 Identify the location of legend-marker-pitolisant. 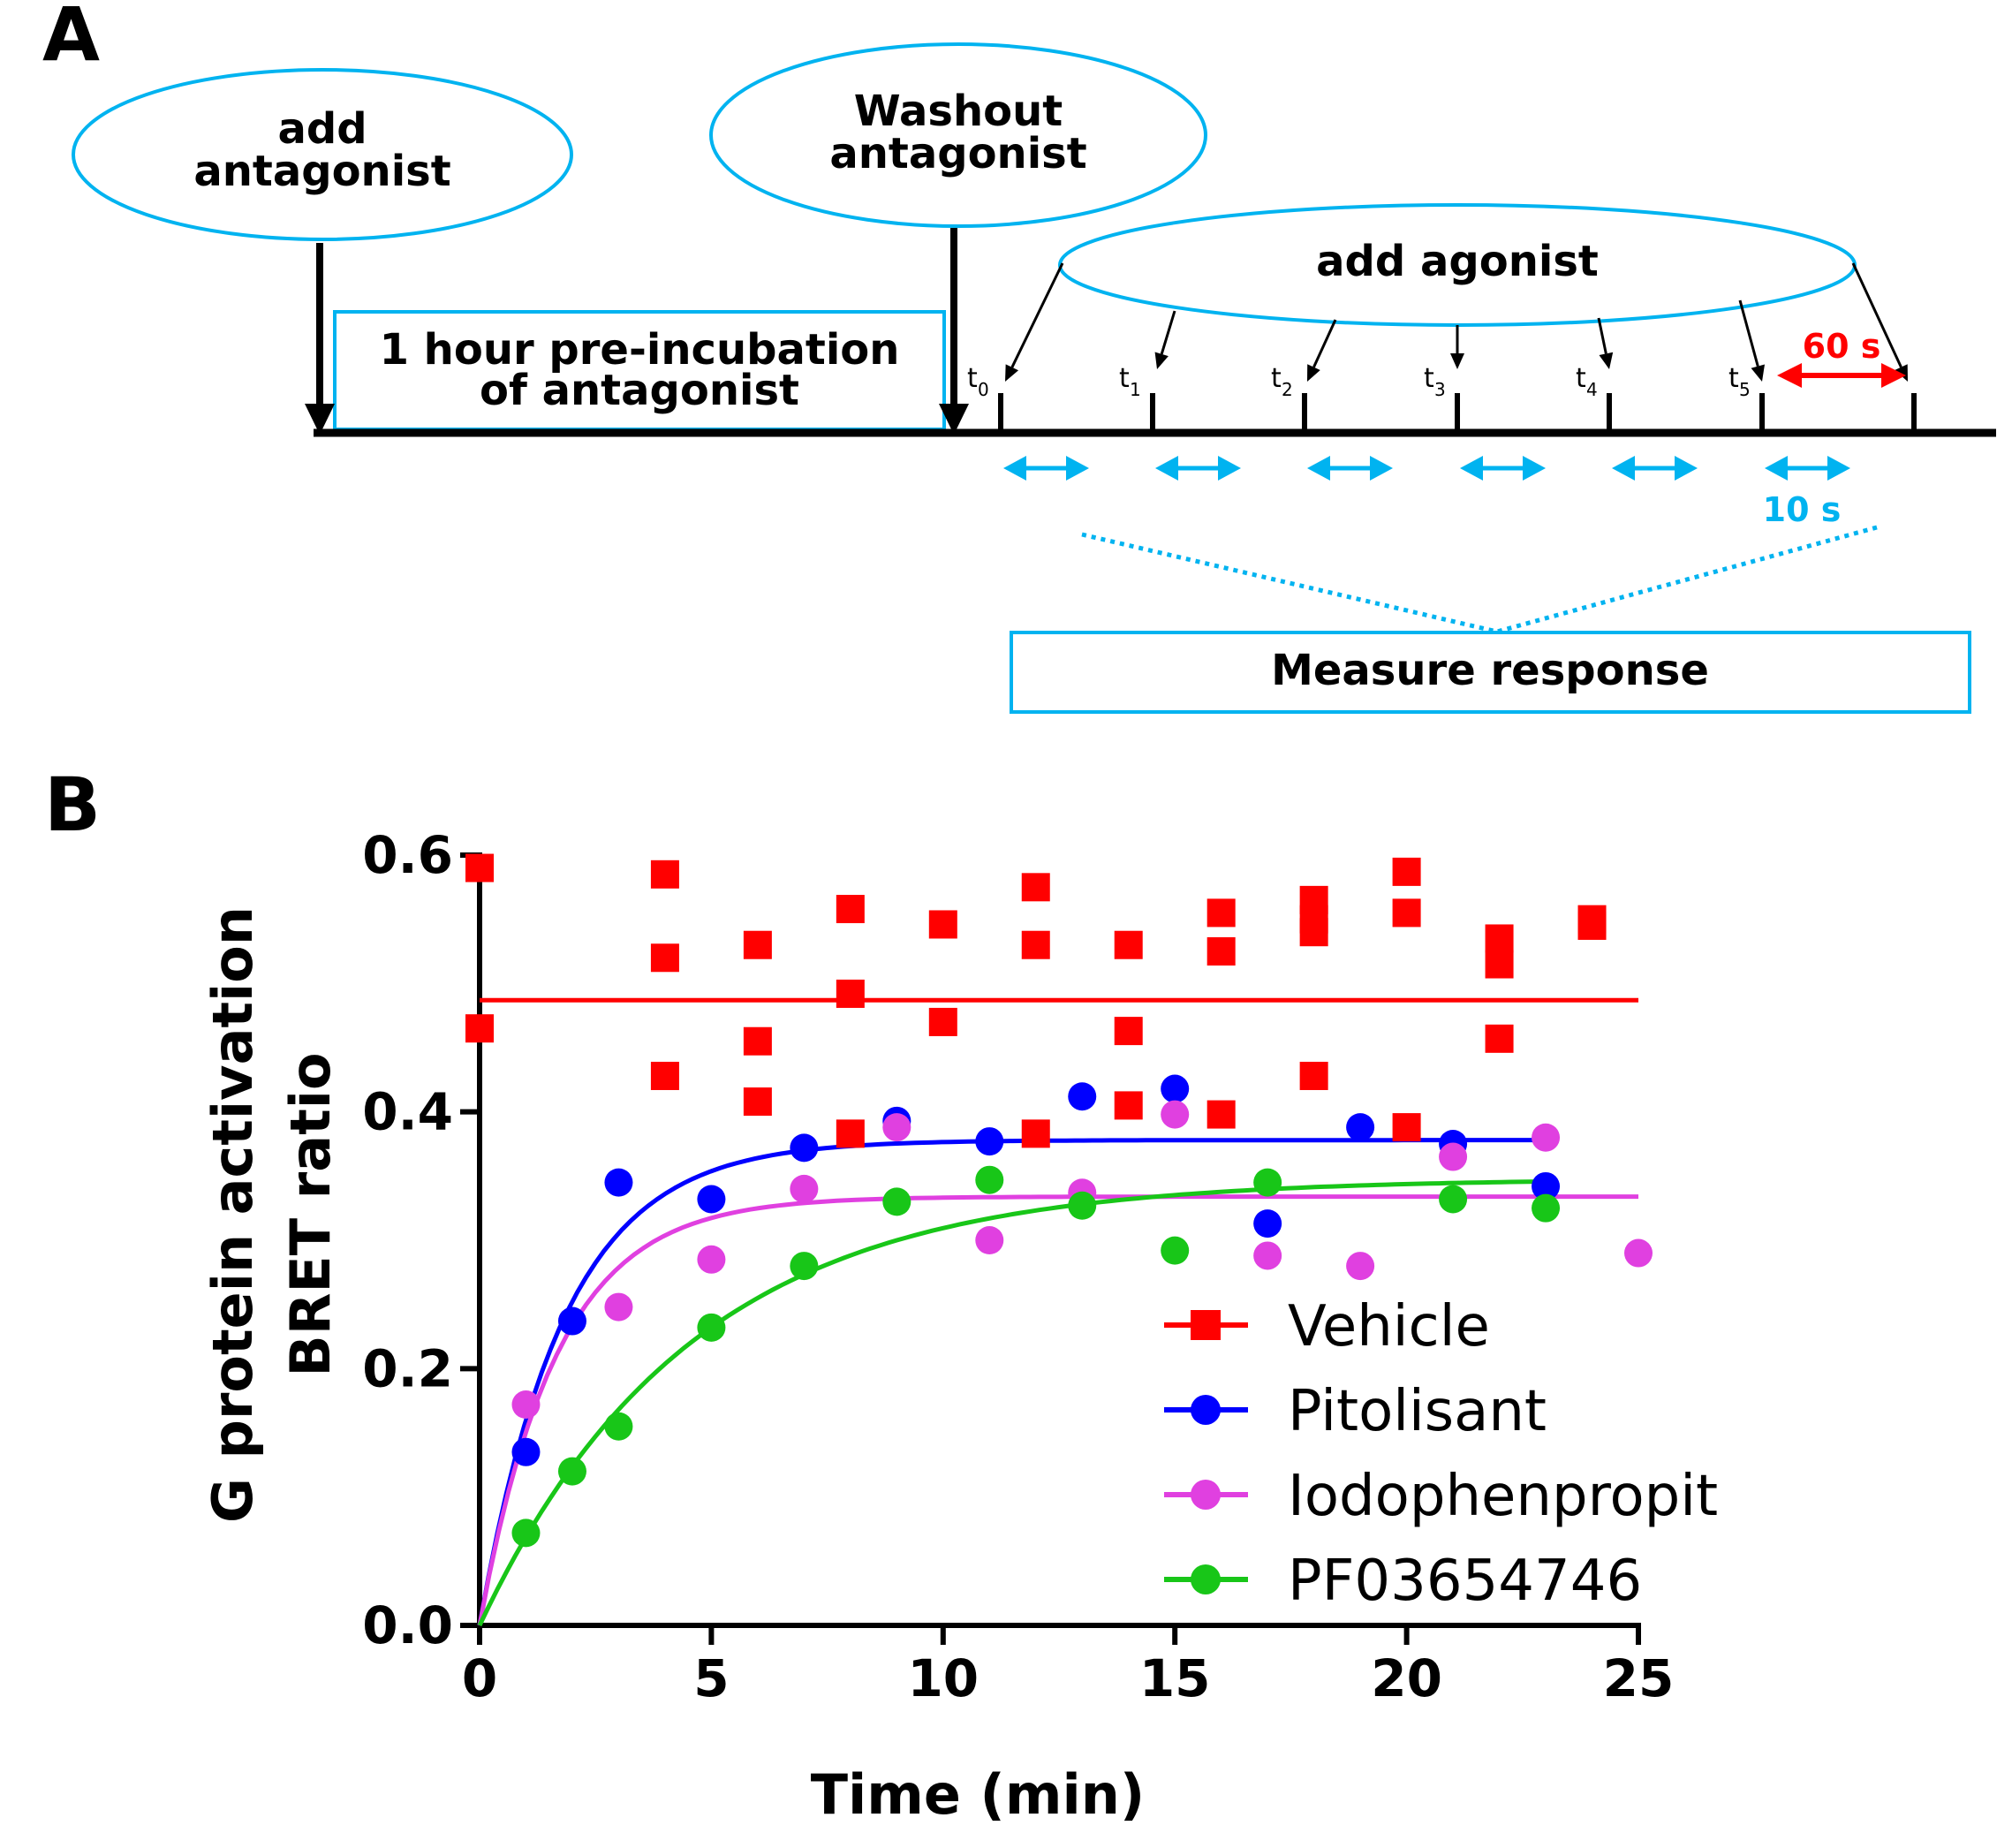
(1206, 1410).